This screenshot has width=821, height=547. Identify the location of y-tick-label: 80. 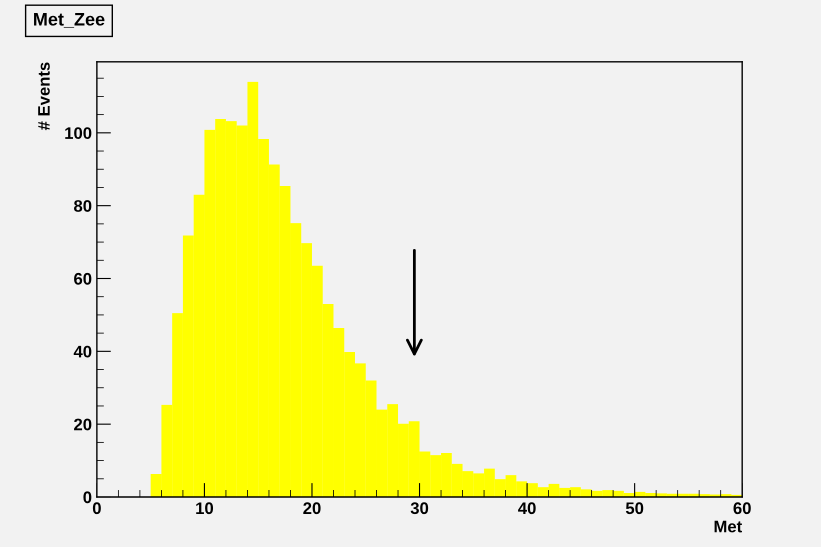
(83, 206).